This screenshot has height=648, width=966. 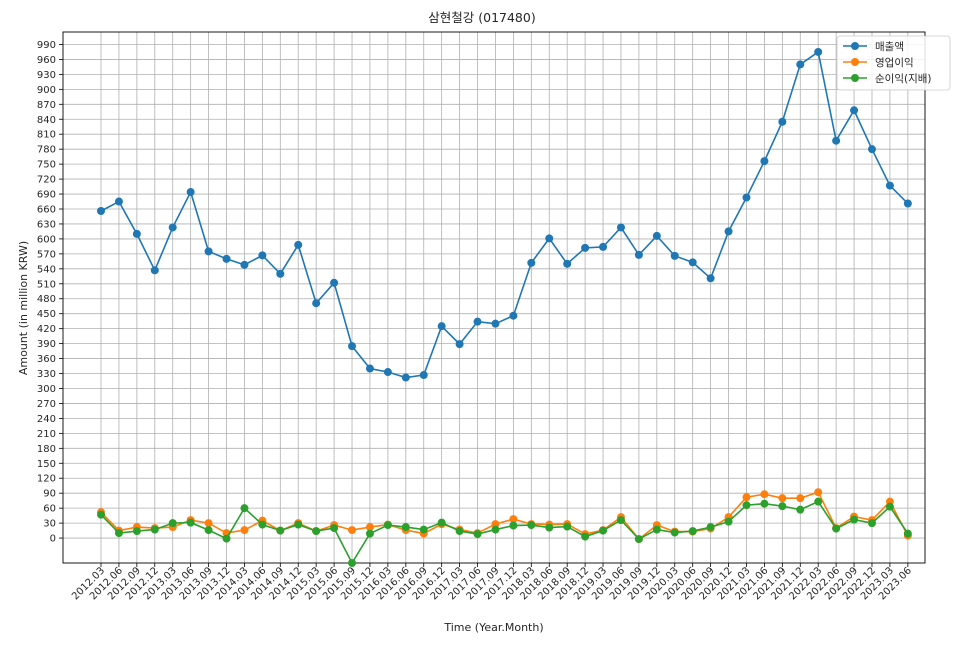 I want to click on y-tick-label: 360, so click(x=46, y=359).